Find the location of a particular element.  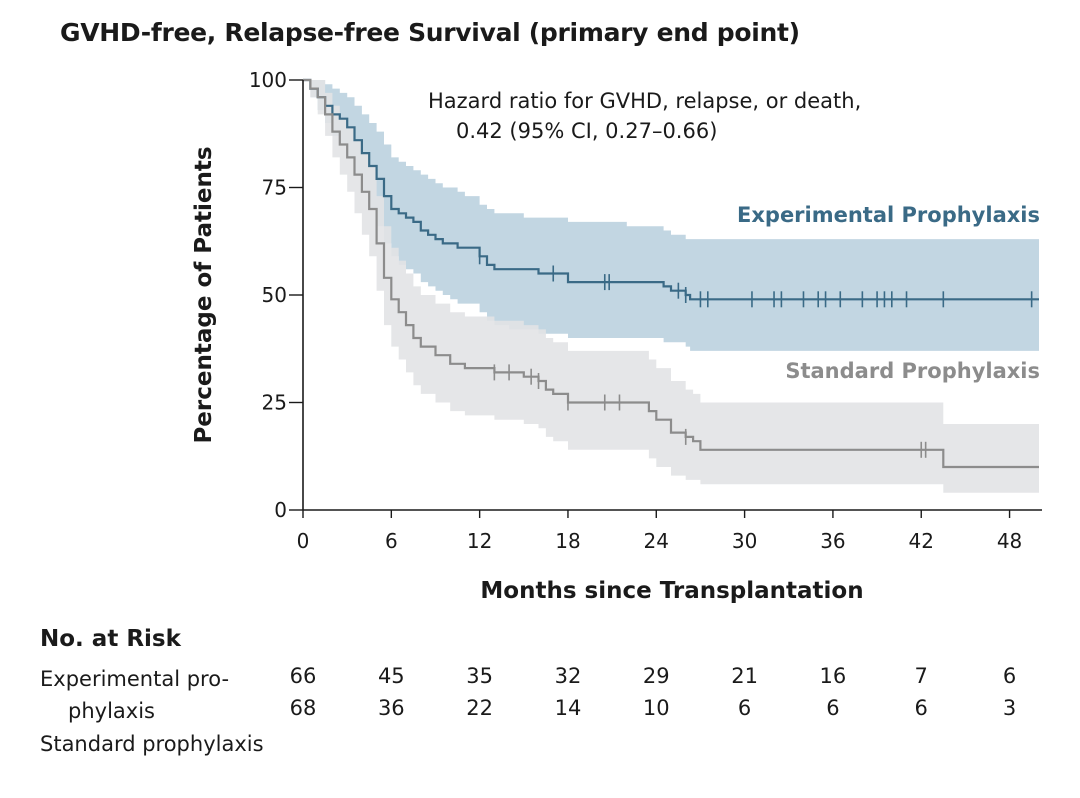

risk-value-experimental: 66 is located at coordinates (303, 676).